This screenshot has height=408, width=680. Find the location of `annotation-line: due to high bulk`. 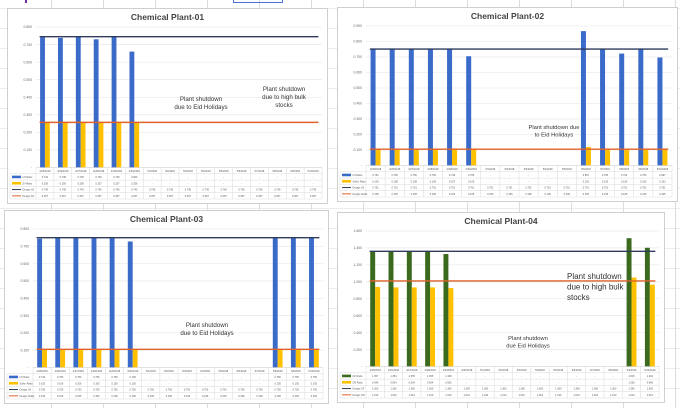

annotation-line: due to high bulk is located at coordinates (595, 286).